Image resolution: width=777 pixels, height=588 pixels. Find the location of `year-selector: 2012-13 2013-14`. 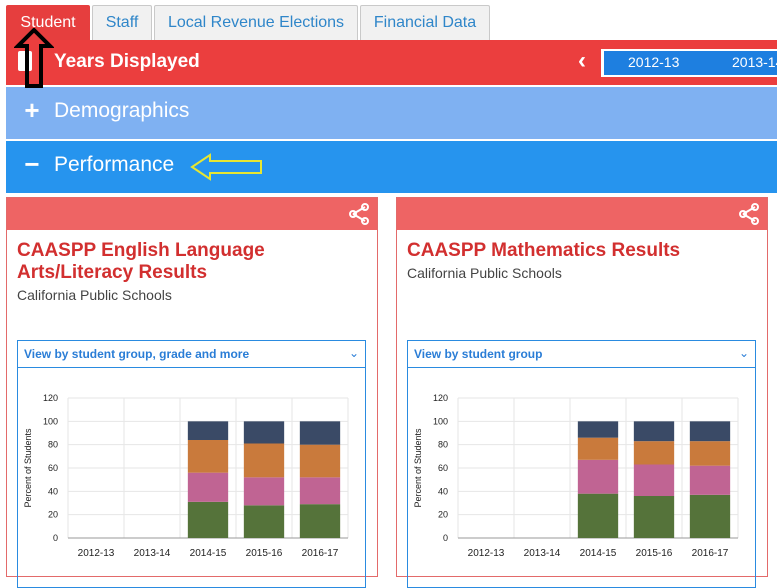

year-selector: 2012-13 2013-14 is located at coordinates (689, 63).